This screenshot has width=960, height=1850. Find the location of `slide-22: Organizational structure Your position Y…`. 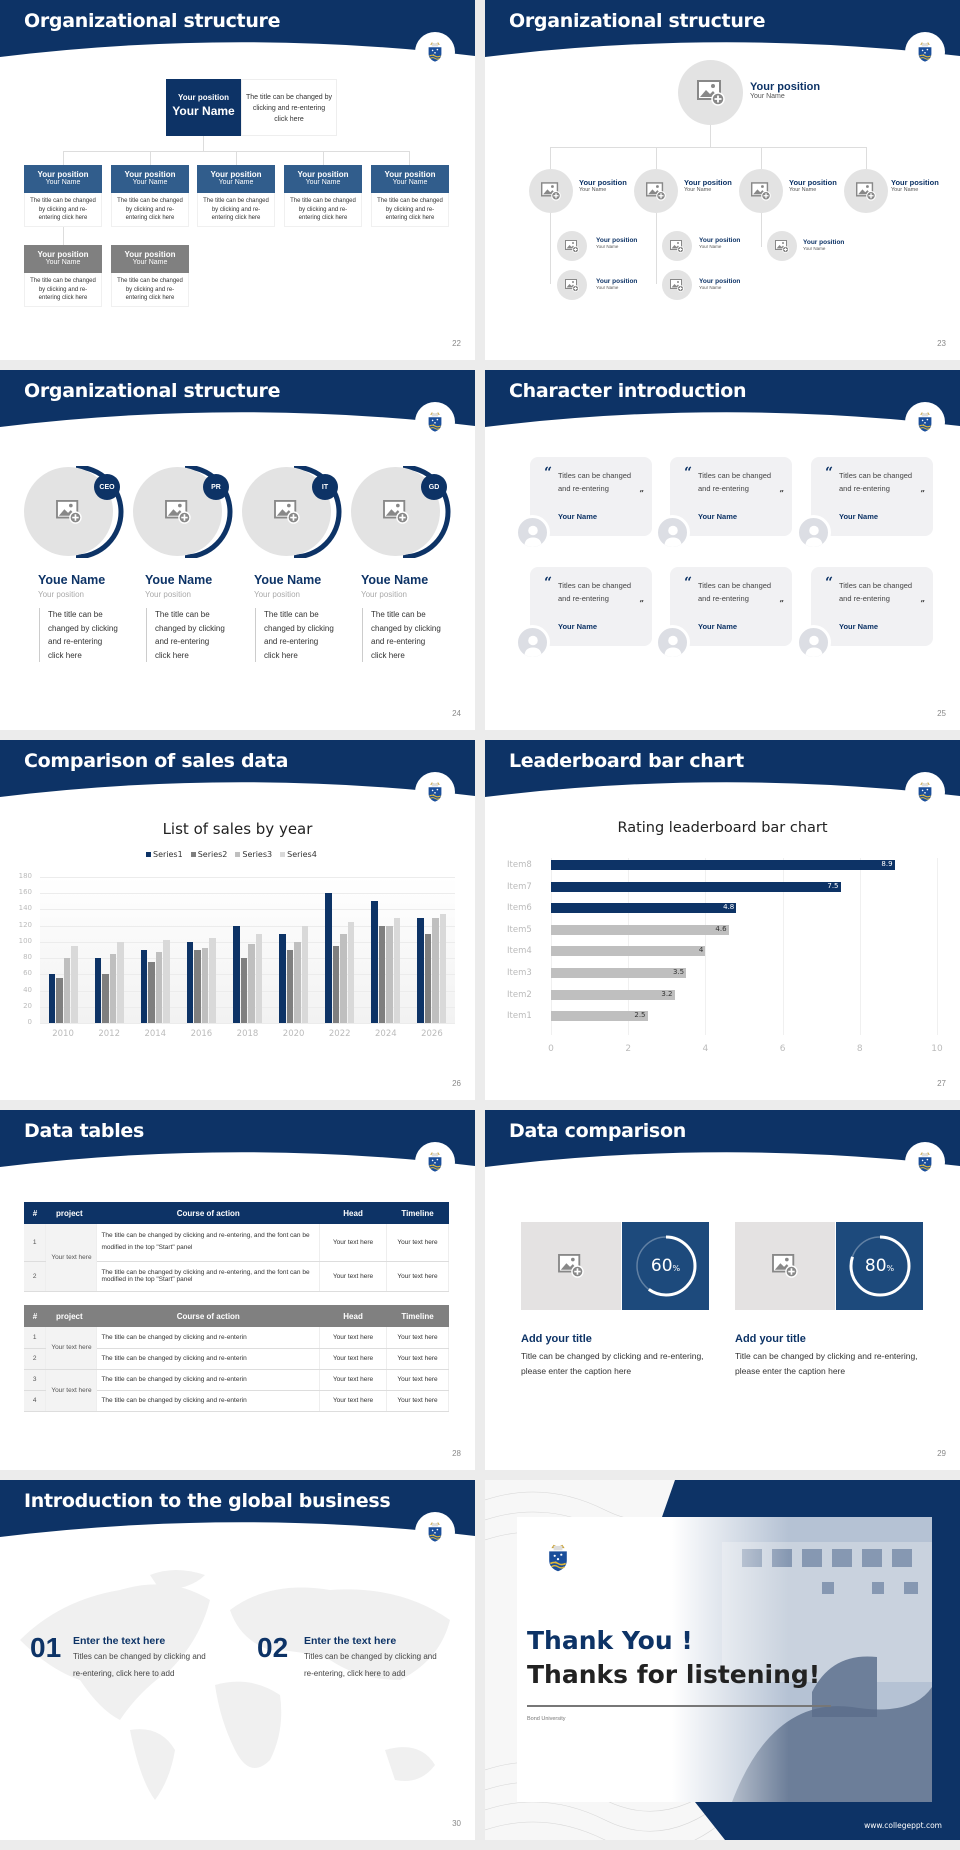

slide-22: Organizational structure Your position Y… is located at coordinates (237, 180).